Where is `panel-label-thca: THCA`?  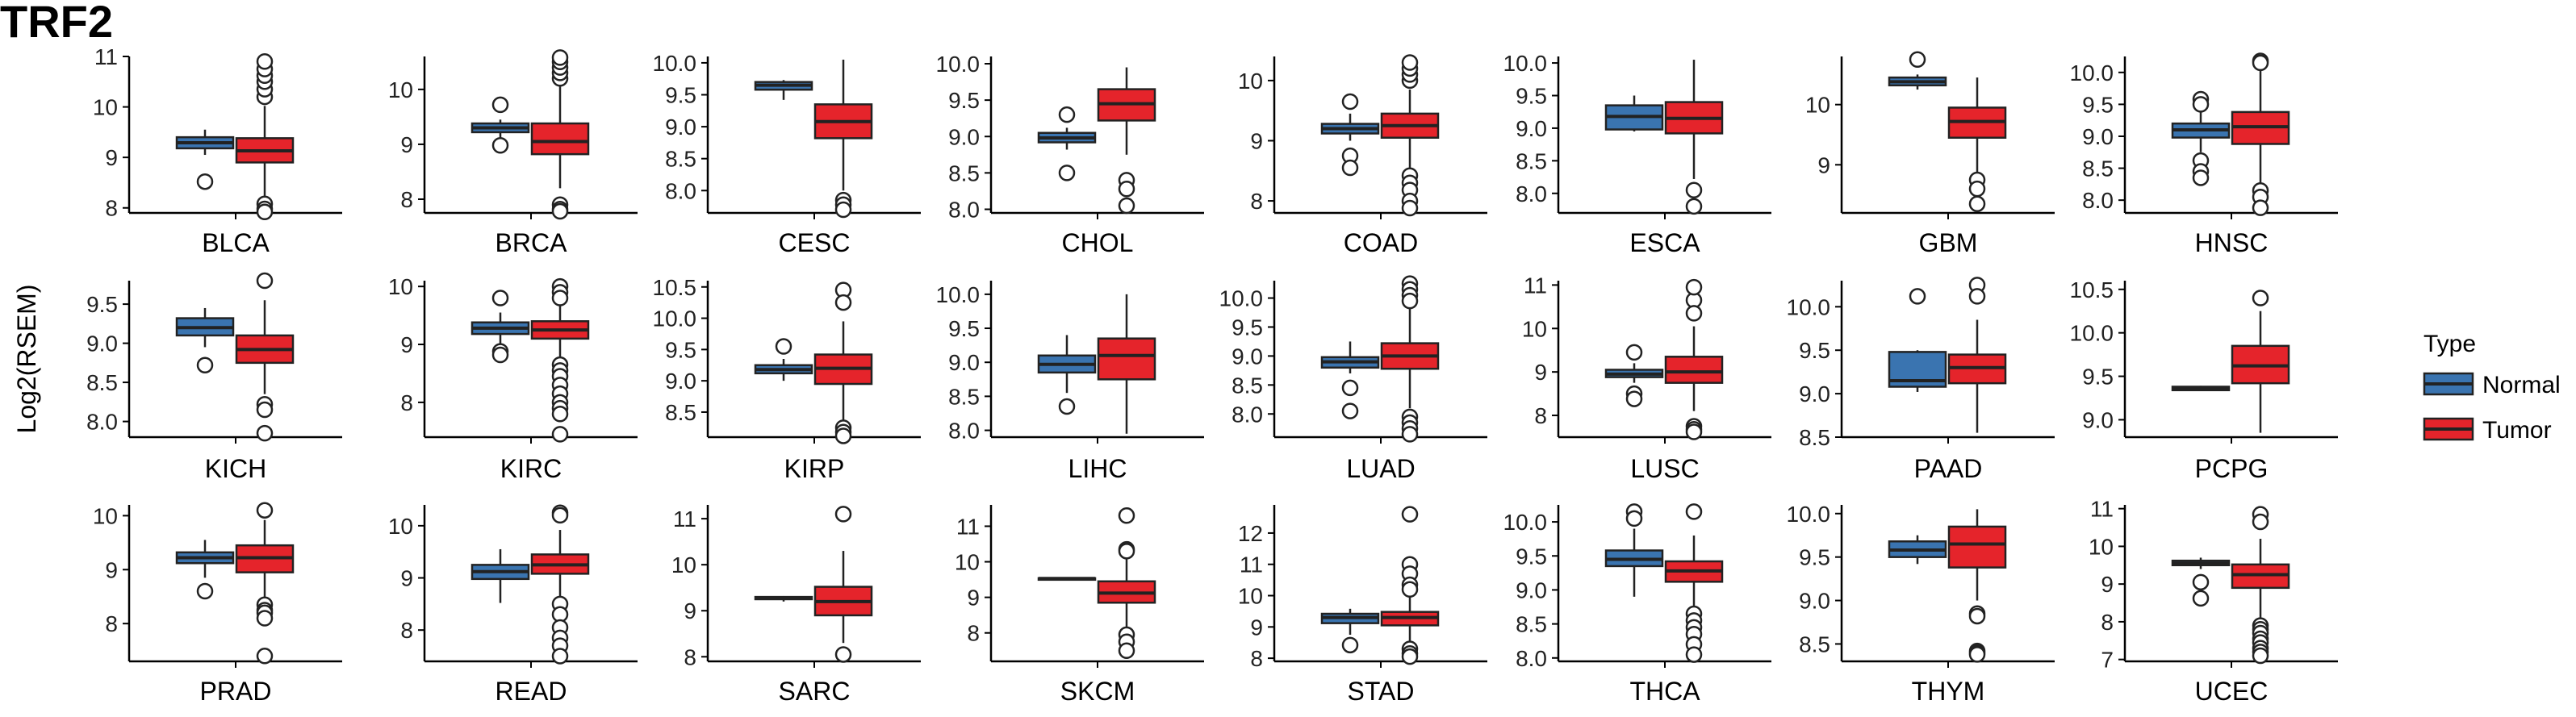
panel-label-thca: THCA is located at coordinates (1664, 691).